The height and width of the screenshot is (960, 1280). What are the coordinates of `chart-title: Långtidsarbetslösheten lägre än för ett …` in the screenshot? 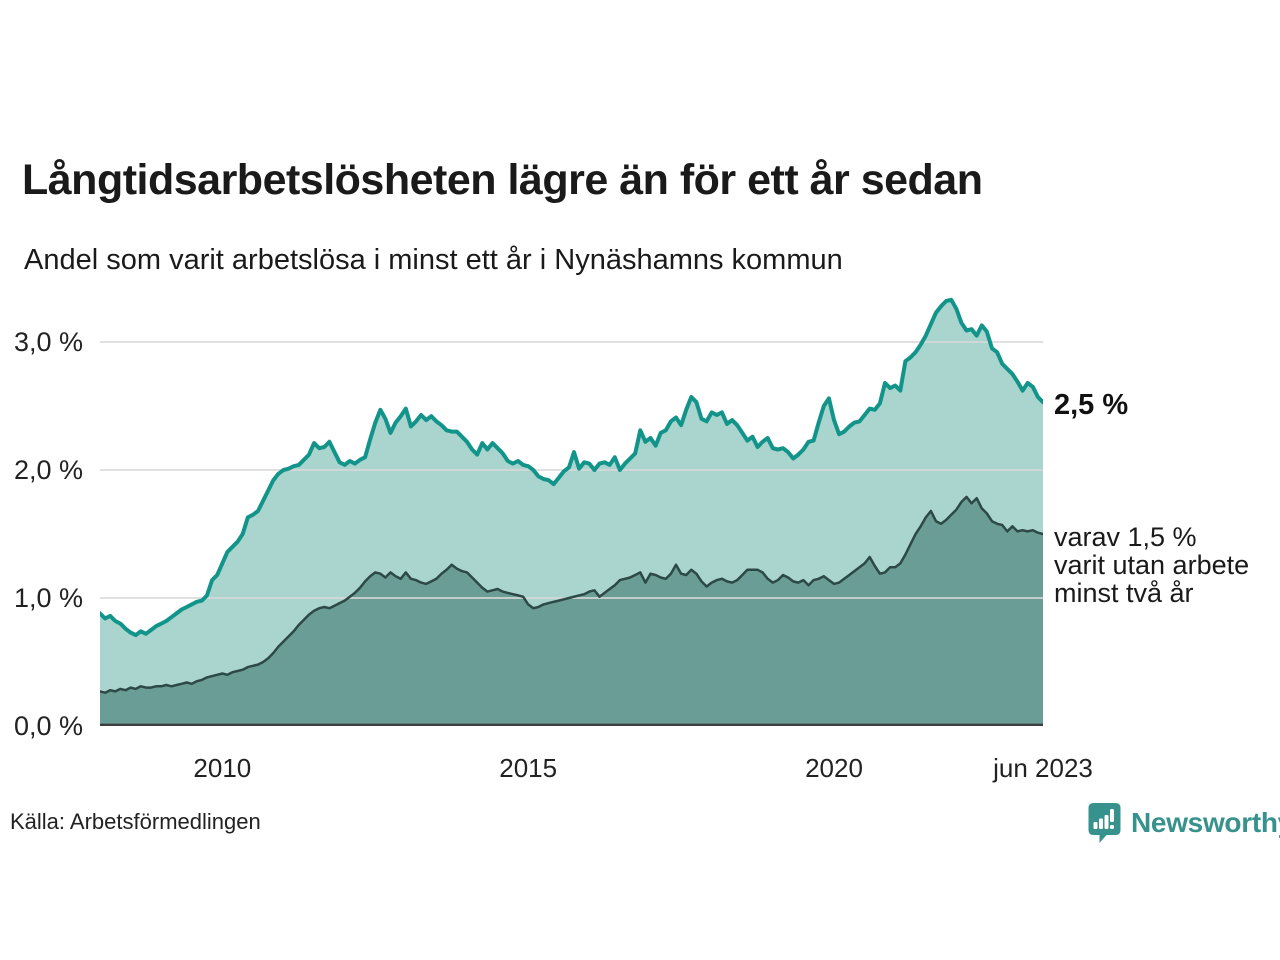 It's located at (502, 179).